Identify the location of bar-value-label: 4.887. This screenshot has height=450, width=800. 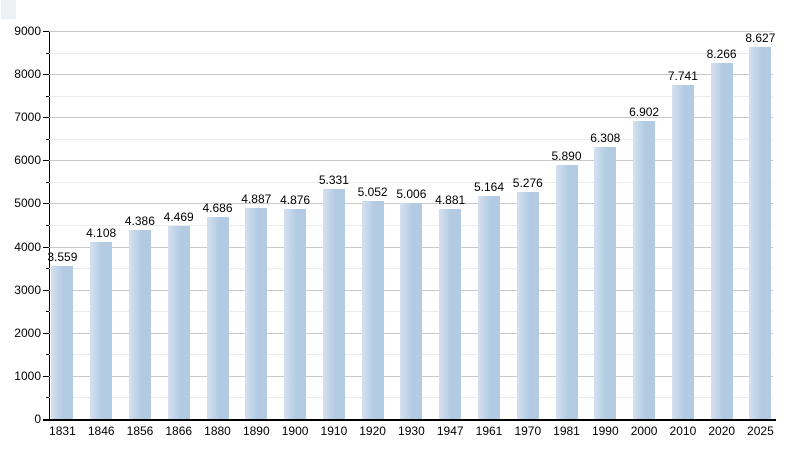
(256, 199).